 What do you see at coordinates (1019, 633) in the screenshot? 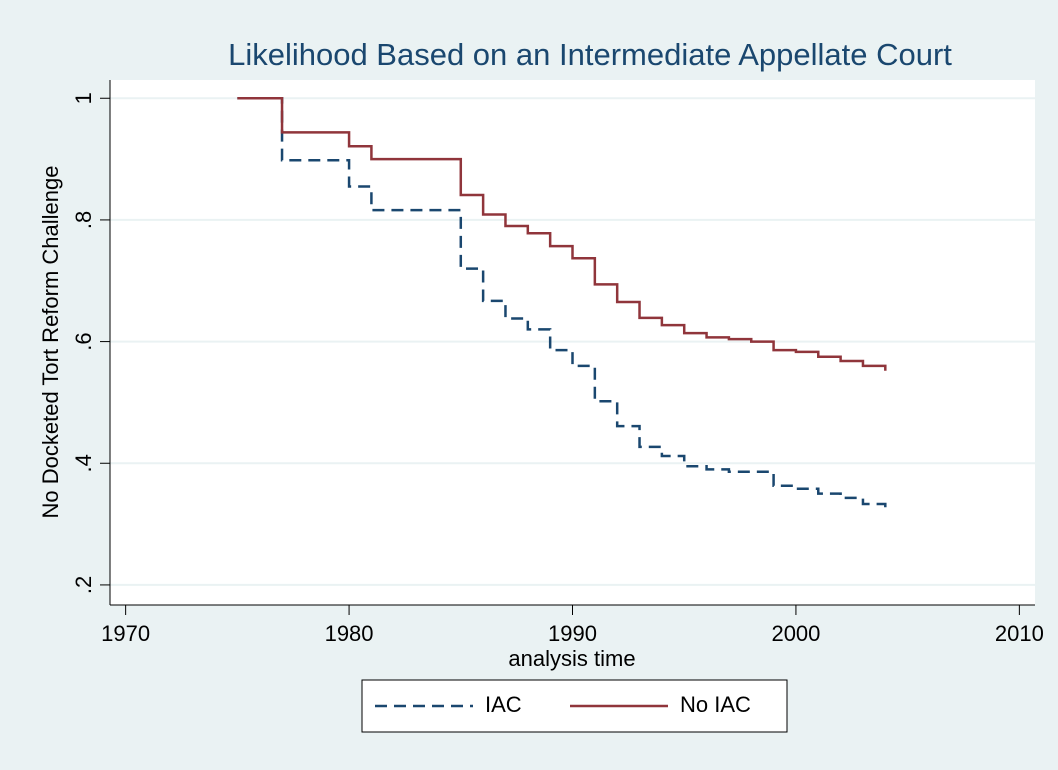
I see `x-tick-label: 2010` at bounding box center [1019, 633].